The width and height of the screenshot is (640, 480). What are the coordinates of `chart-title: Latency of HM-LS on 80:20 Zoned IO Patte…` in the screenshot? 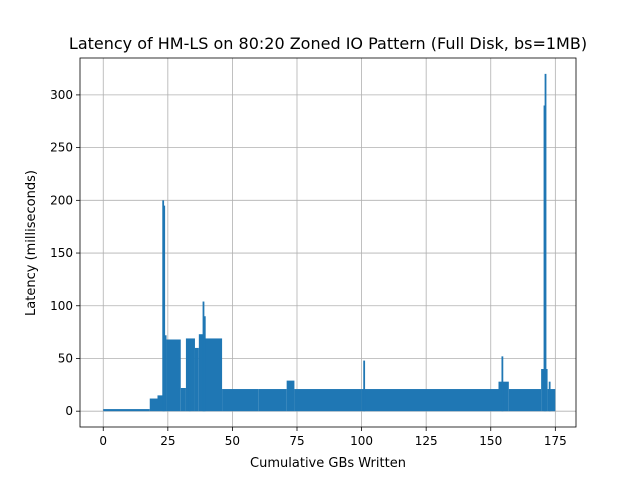 It's located at (328, 43).